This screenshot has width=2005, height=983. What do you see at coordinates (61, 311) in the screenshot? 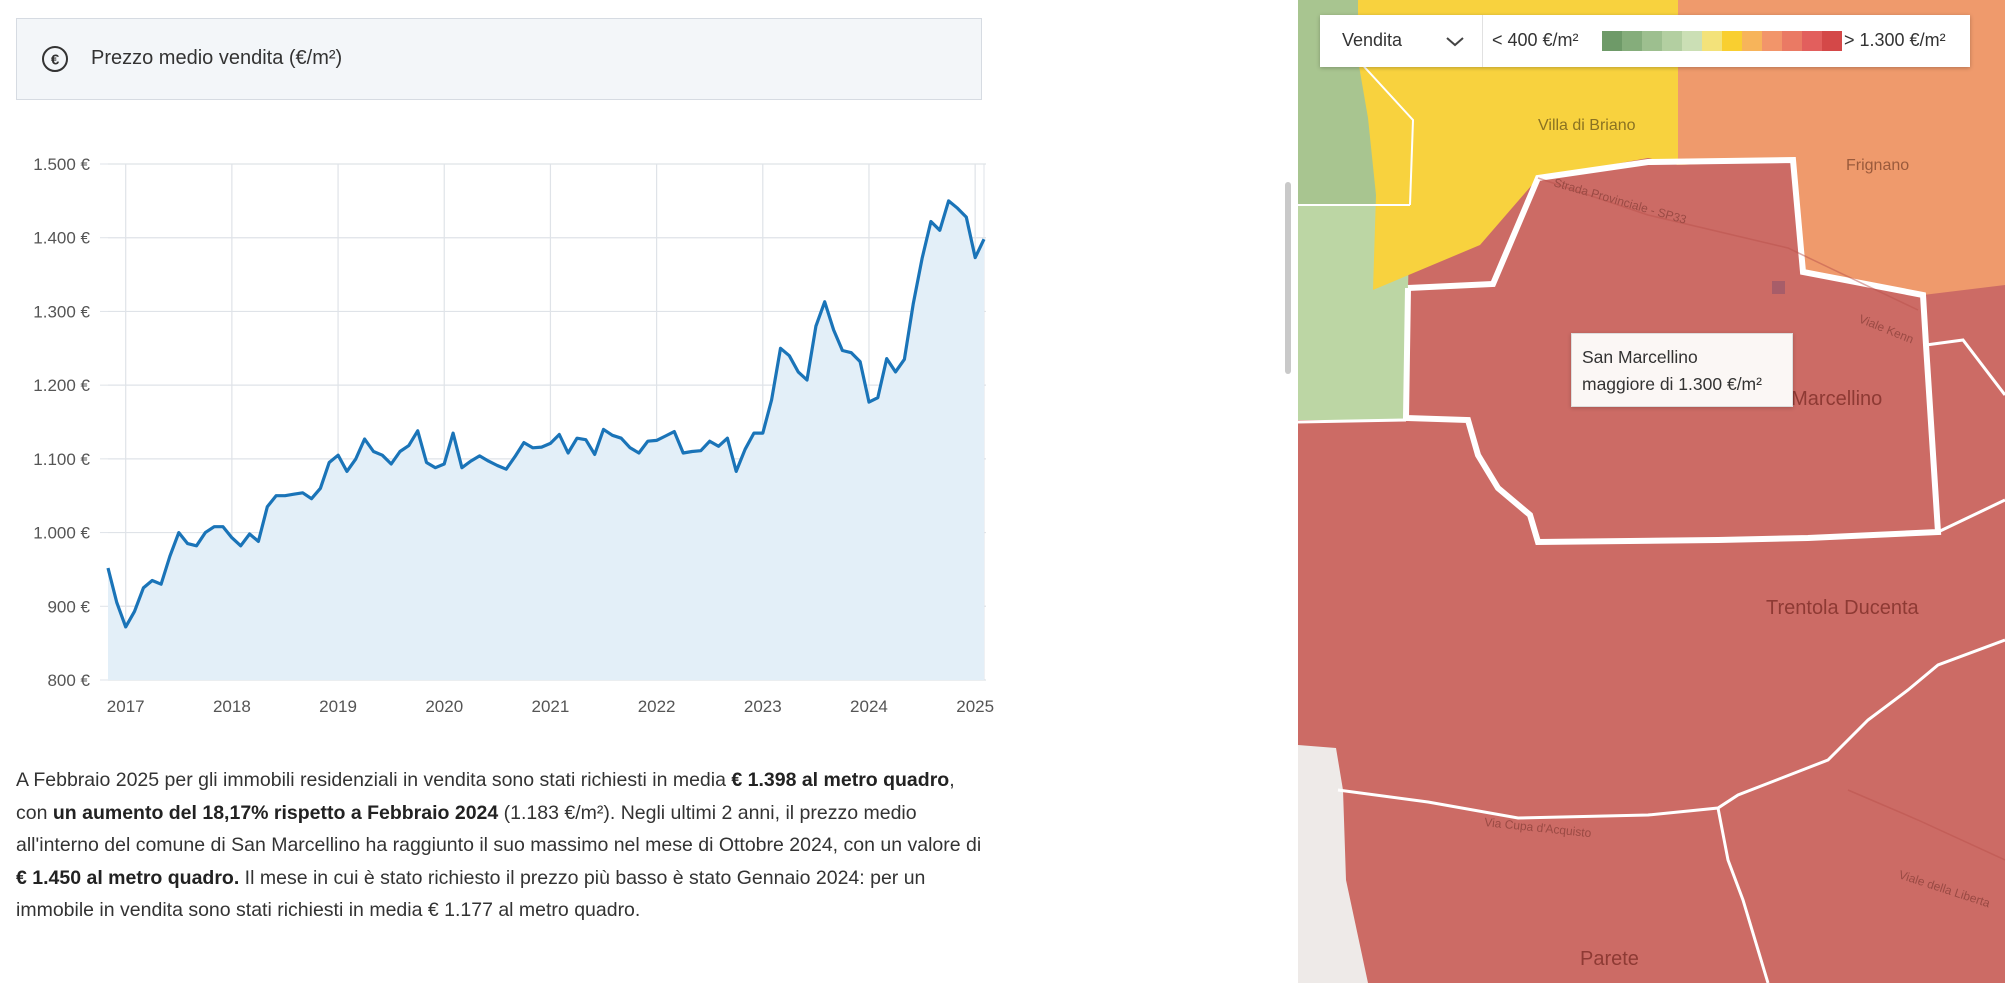
I see `y-tick-label: 1.300 €` at bounding box center [61, 311].